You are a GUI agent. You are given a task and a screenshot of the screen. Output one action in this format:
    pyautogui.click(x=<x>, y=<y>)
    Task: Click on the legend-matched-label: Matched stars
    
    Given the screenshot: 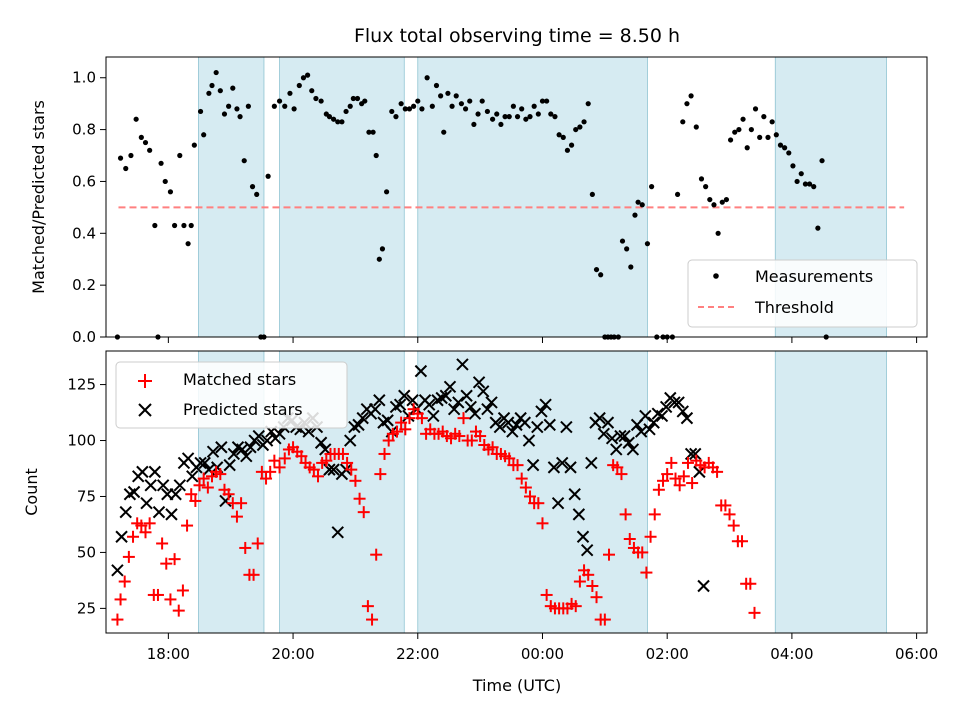 What is the action you would take?
    pyautogui.click(x=239, y=379)
    